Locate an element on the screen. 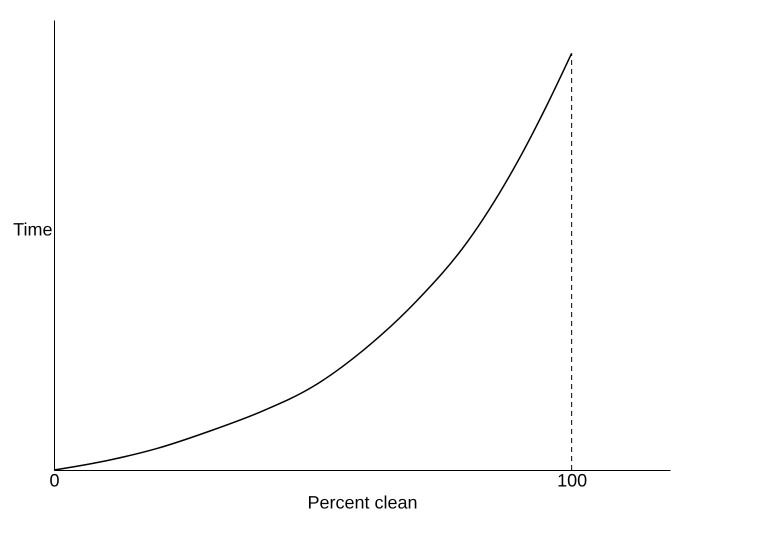  x-tick-label: 0 is located at coordinates (54, 480).